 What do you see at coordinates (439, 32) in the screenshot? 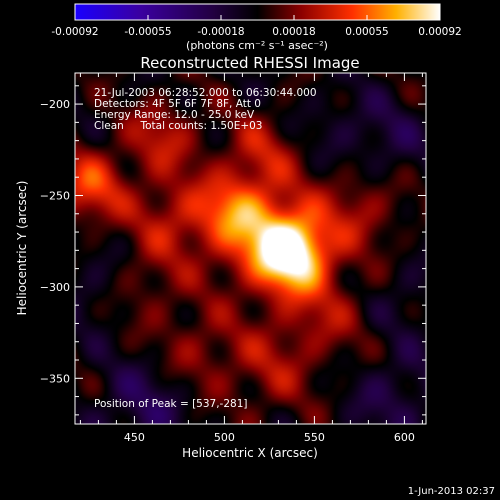
I see `colorbar-tick-label: 0.00092` at bounding box center [439, 32].